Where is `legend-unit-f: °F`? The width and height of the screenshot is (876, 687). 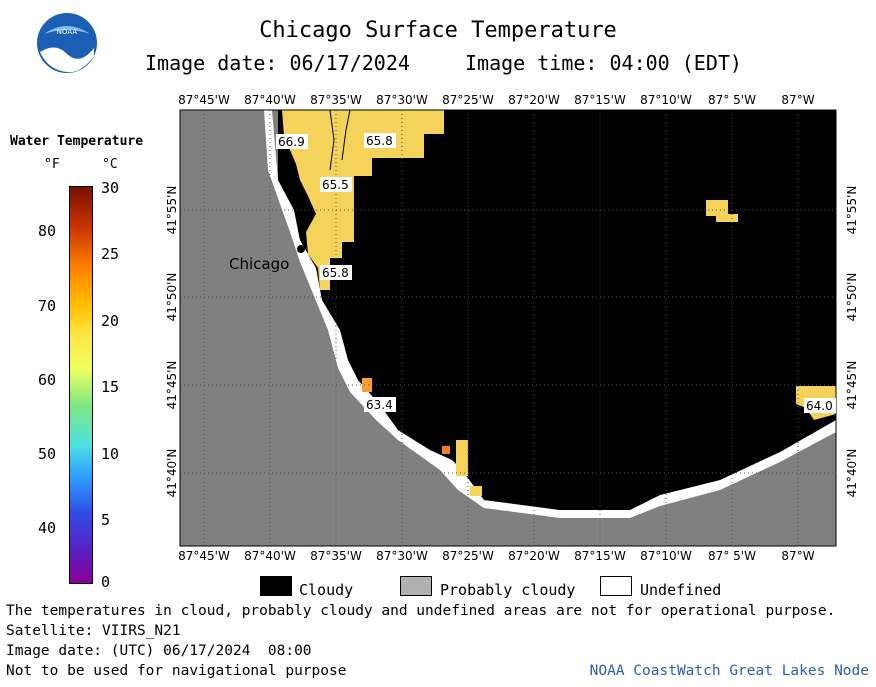 legend-unit-f: °F is located at coordinates (52, 164).